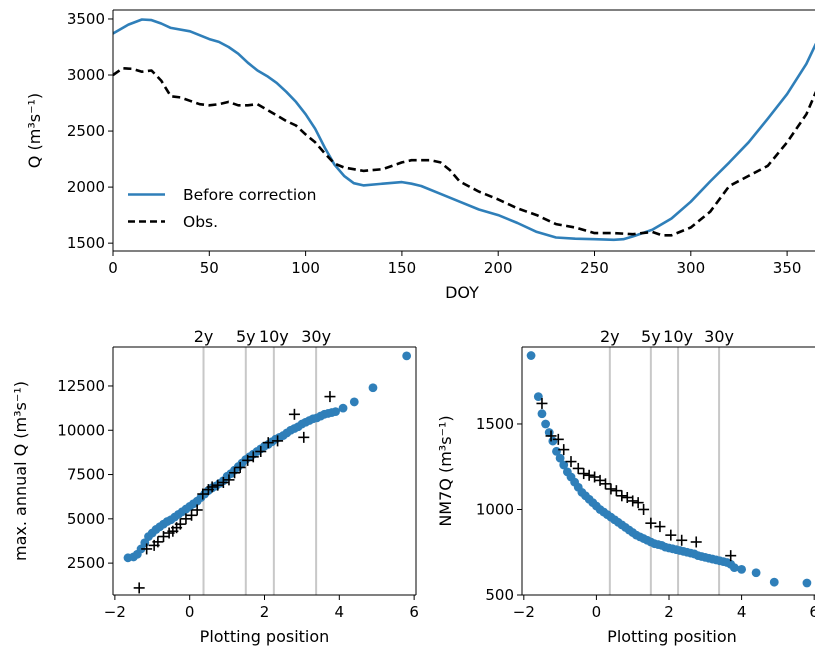 This screenshot has height=646, width=815. What do you see at coordinates (402, 268) in the screenshot?
I see `x-tick-label: 150` at bounding box center [402, 268].